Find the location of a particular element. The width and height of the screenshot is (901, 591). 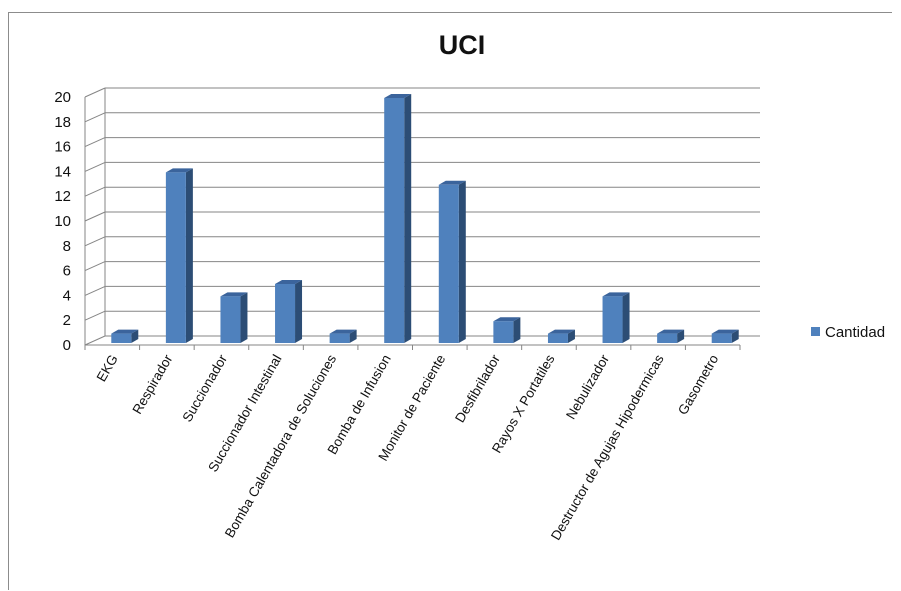

x-category-label: Nebulizador is located at coordinates (587, 387).